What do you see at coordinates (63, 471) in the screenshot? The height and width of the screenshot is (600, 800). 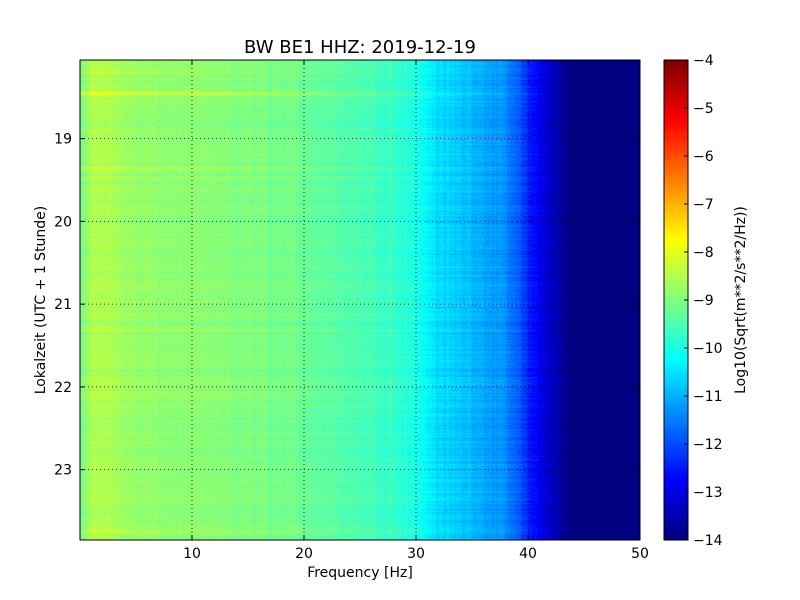 I see `y-tick-label: 23` at bounding box center [63, 471].